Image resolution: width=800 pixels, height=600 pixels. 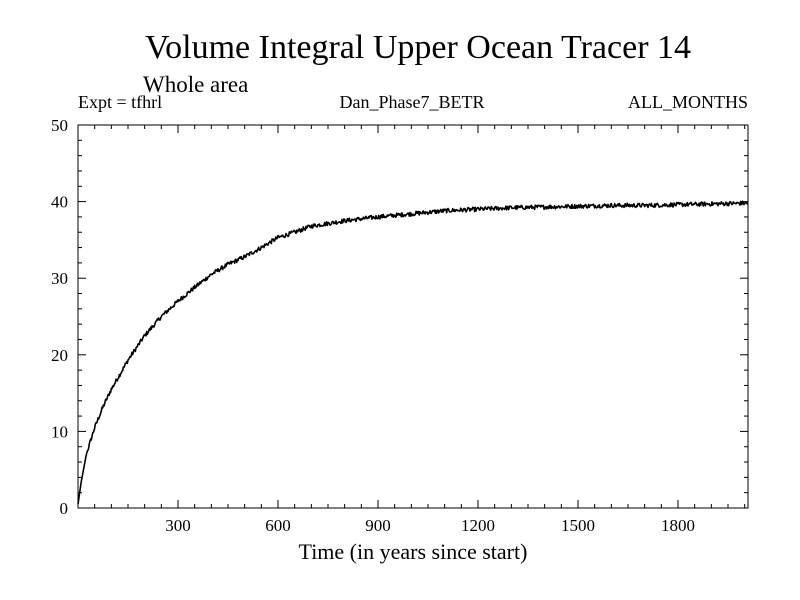 What do you see at coordinates (578, 525) in the screenshot?
I see `x-tick-label: 1500` at bounding box center [578, 525].